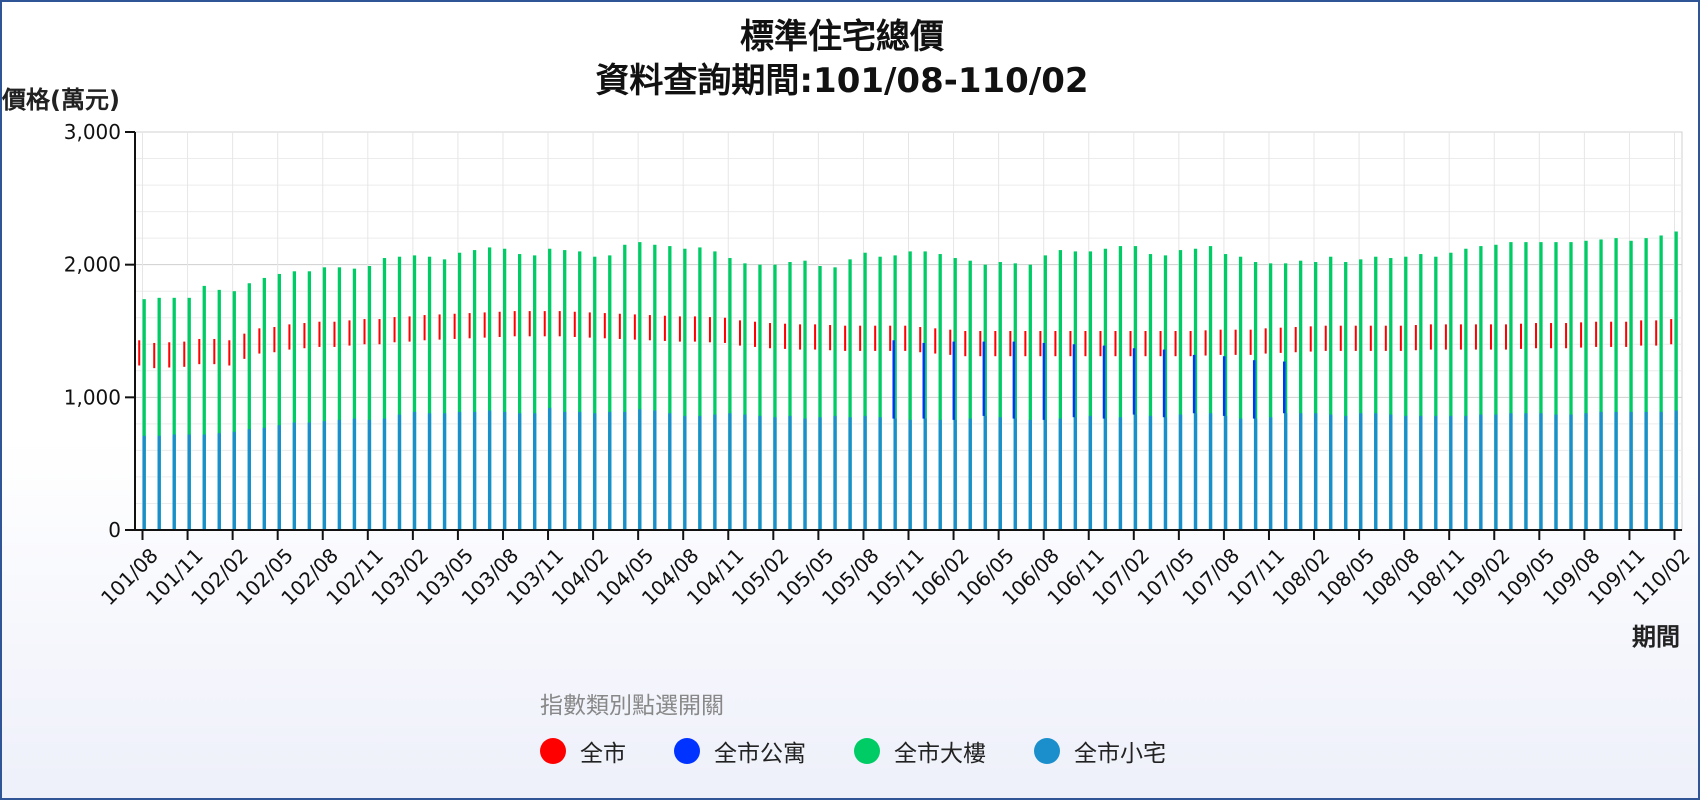  What do you see at coordinates (740, 751) in the screenshot?
I see `legend-item-apartment: 全市公寓` at bounding box center [740, 751].